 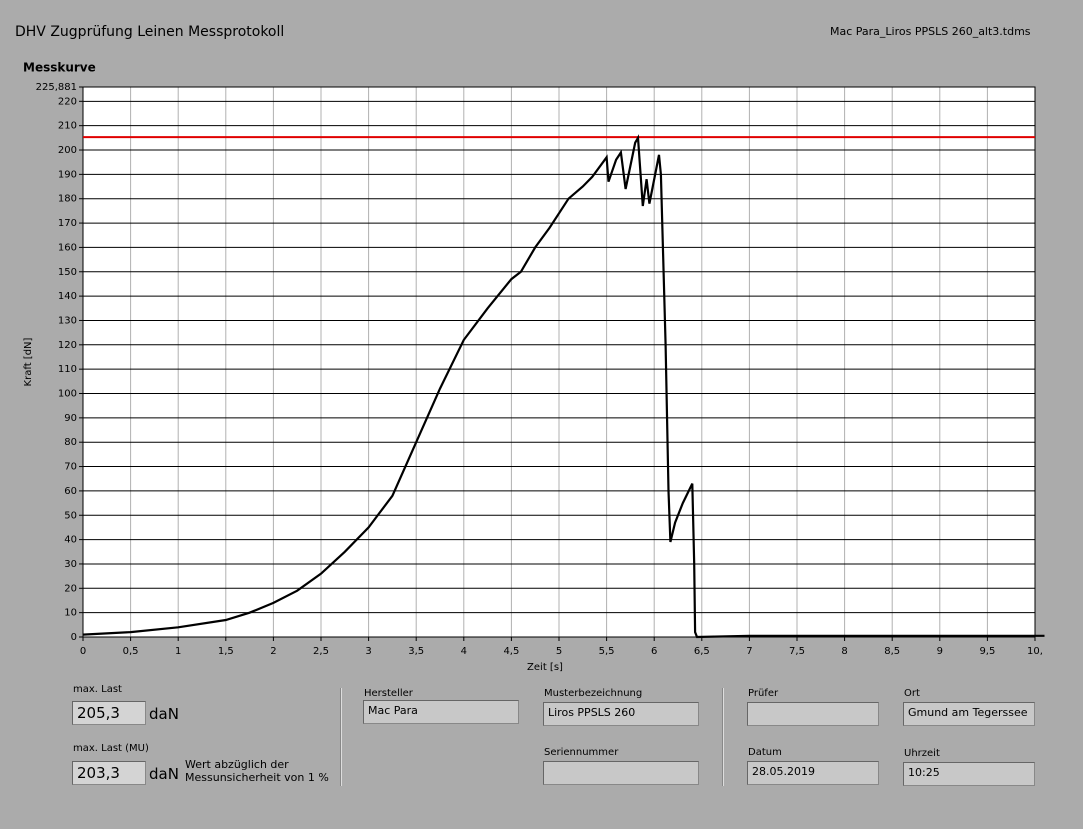 I want to click on x-tick-label: 5,5, so click(x=607, y=651).